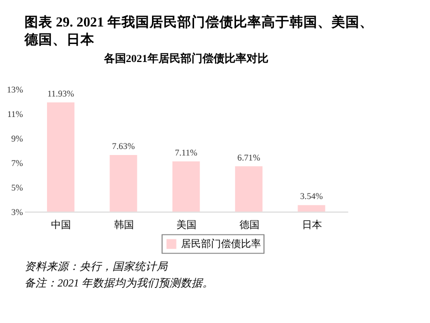 The width and height of the screenshot is (430, 323). What do you see at coordinates (61, 224) in the screenshot?
I see `x-tick-label: 中国` at bounding box center [61, 224].